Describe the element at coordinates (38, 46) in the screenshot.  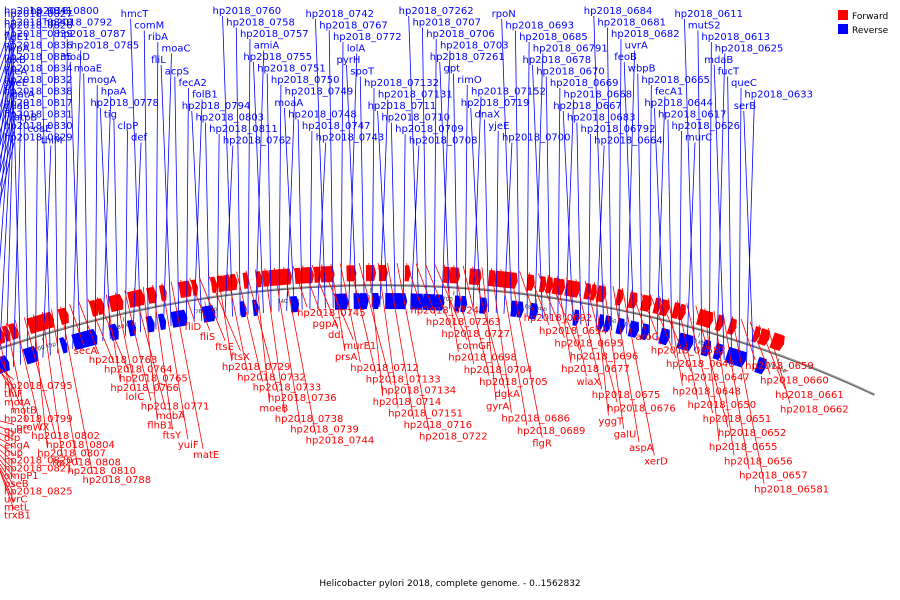
I see `gene-label: hp2018_0836` at that location.